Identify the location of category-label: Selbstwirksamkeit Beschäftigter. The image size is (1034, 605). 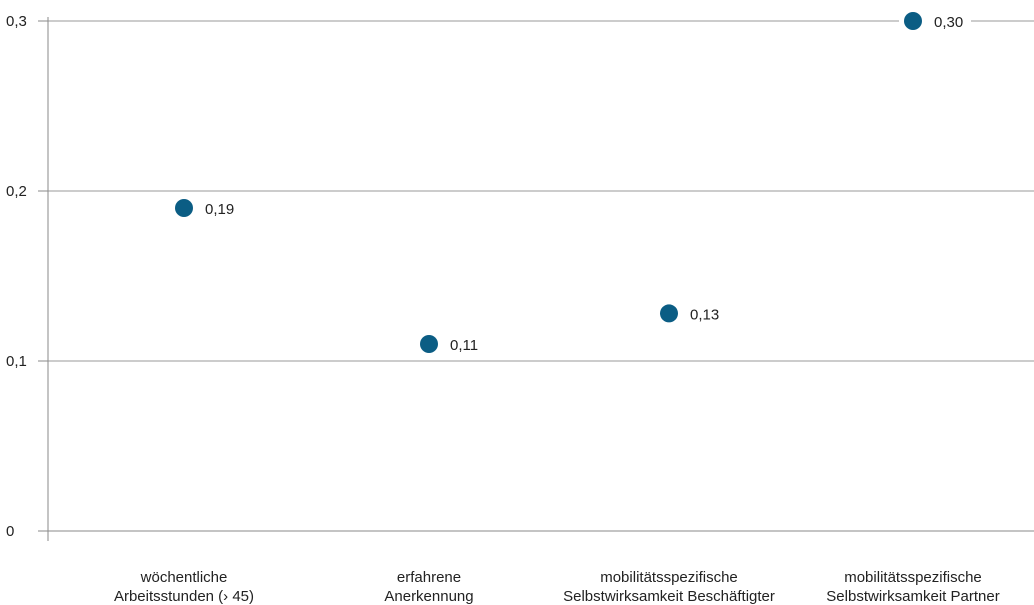
(669, 596).